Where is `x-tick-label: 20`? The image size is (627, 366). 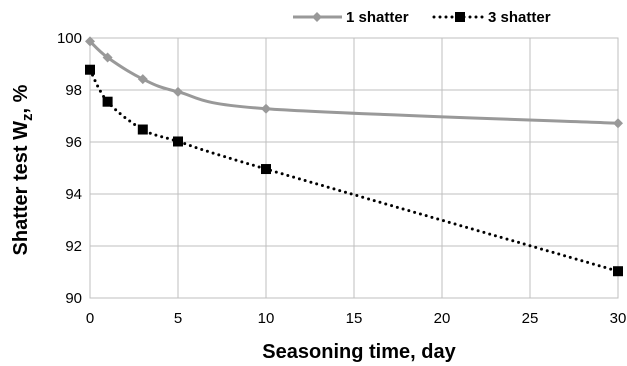 x-tick-label: 20 is located at coordinates (442, 318).